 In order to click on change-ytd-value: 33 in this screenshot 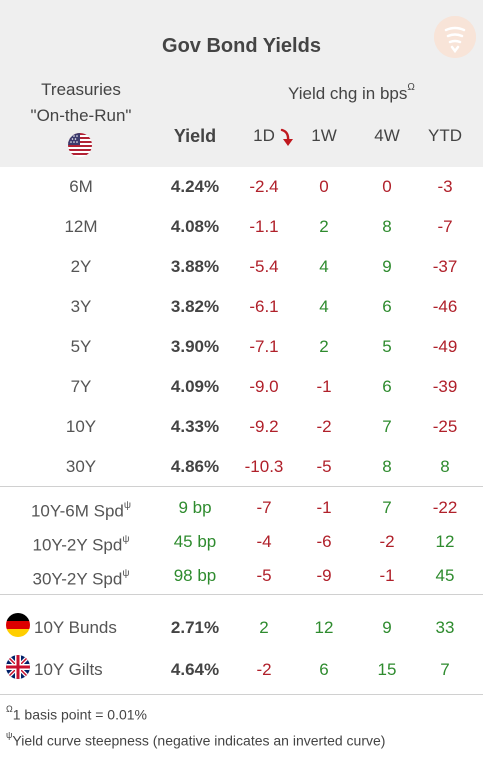, I will do `click(445, 627)`.